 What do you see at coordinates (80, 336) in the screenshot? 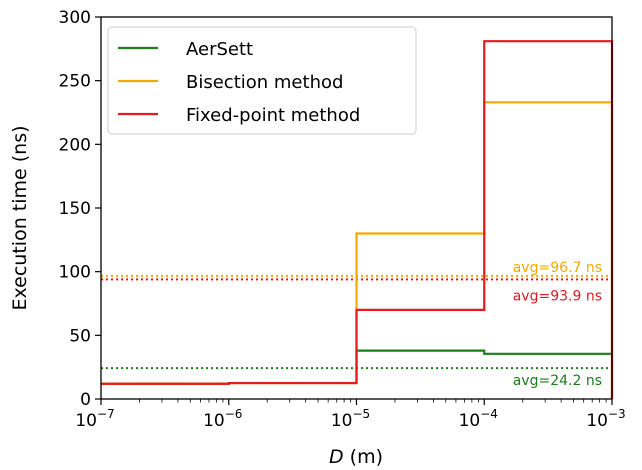
I see `y-tick-label-1: 50` at bounding box center [80, 336].